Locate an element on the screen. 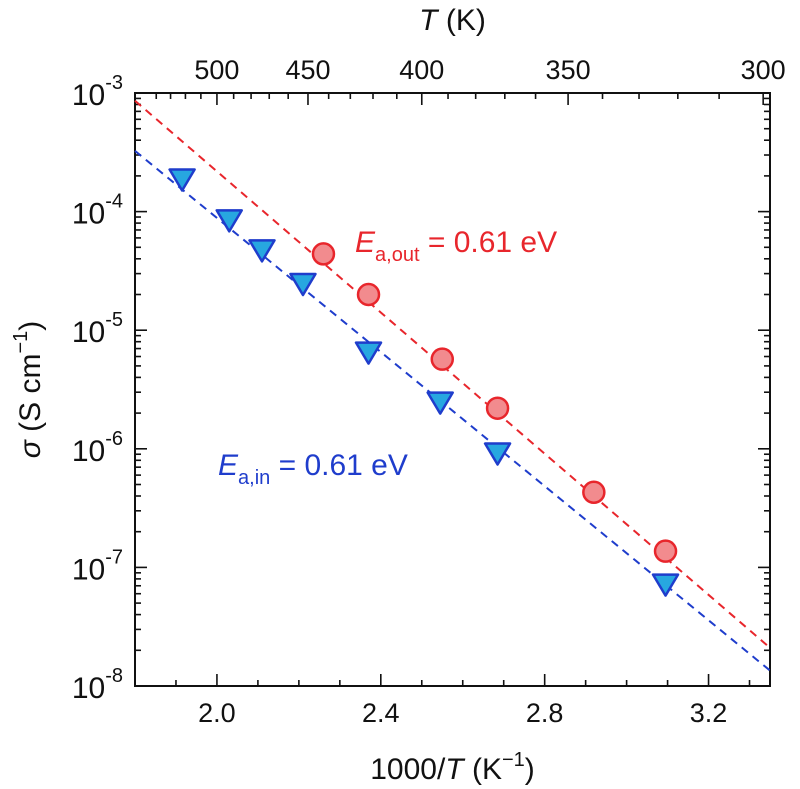  annotation-in: Ea,in = 0.61 eV is located at coordinates (313, 469).